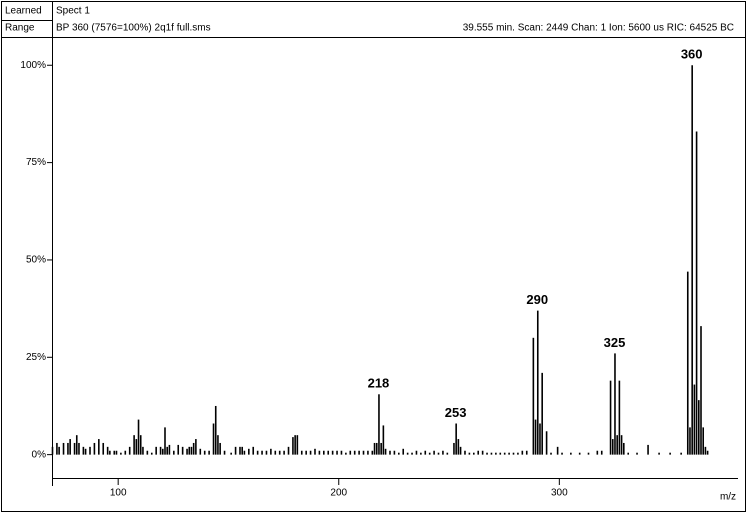 Image resolution: width=748 pixels, height=514 pixels. Describe the element at coordinates (456, 412) in the screenshot. I see `peak-label: 253` at that location.